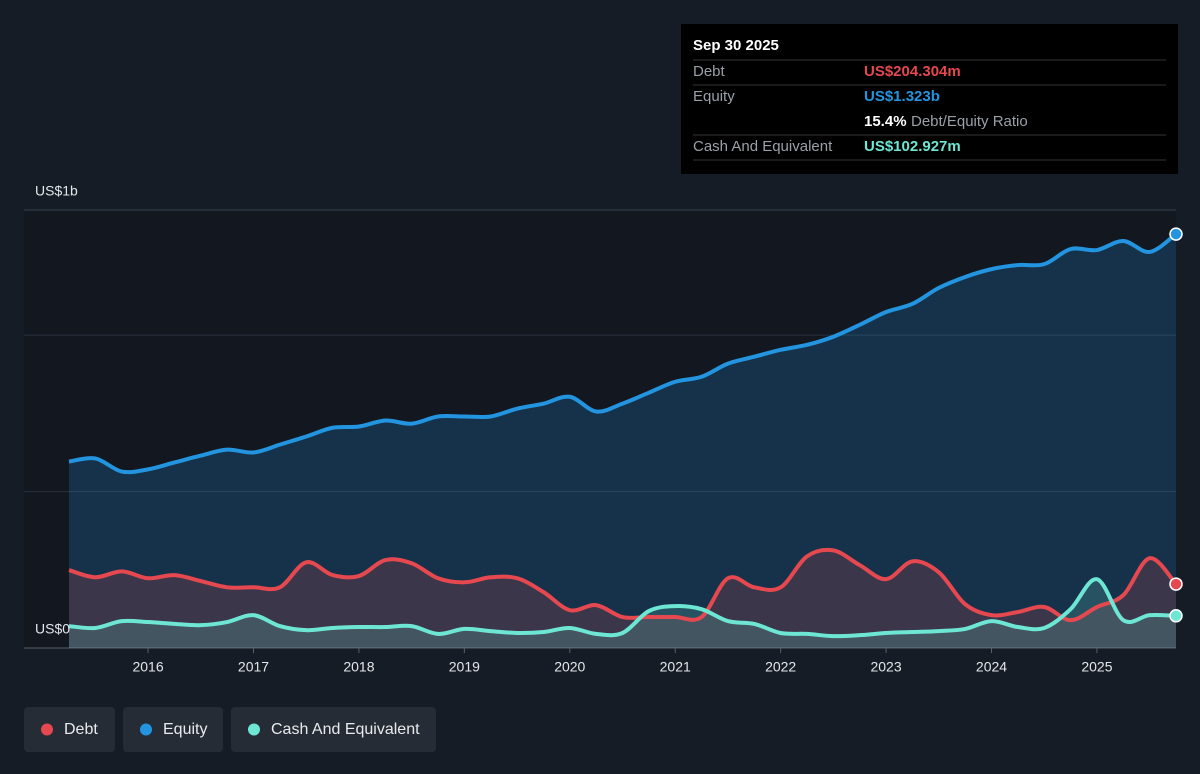 This screenshot has height=774, width=1200. Describe the element at coordinates (675, 667) in the screenshot. I see `x-tick-label: 2021` at that location.